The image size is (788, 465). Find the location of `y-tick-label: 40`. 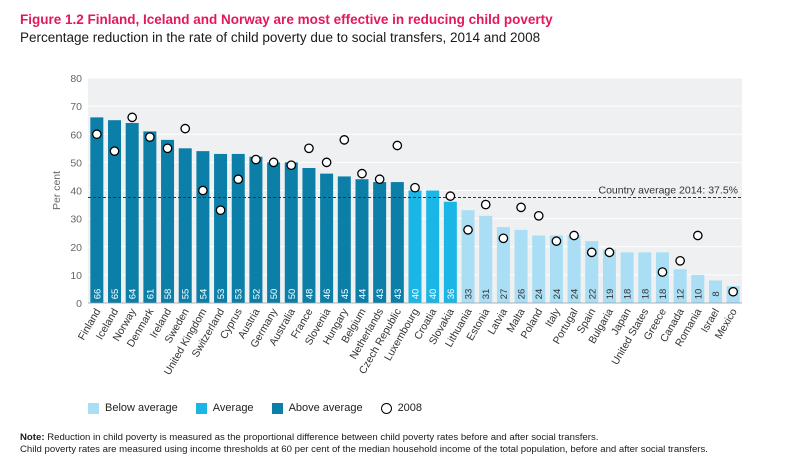

y-tick-label: 40 is located at coordinates (76, 192).